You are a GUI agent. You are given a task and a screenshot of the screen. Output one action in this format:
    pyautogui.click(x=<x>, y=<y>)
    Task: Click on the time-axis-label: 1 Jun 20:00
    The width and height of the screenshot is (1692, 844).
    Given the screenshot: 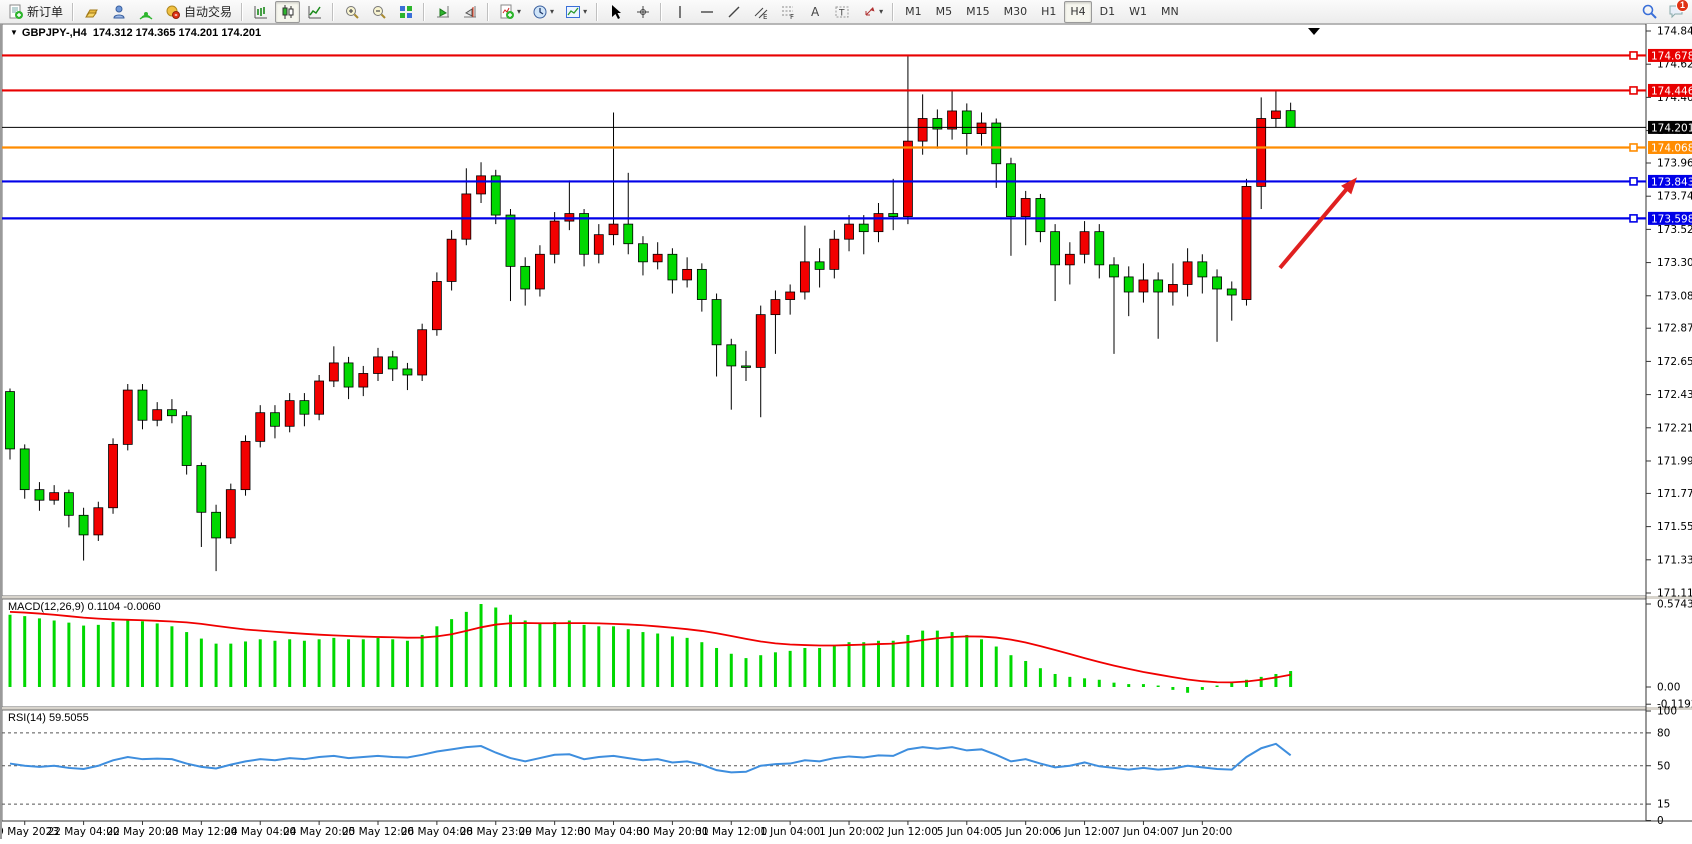 What is the action you would take?
    pyautogui.click(x=849, y=832)
    